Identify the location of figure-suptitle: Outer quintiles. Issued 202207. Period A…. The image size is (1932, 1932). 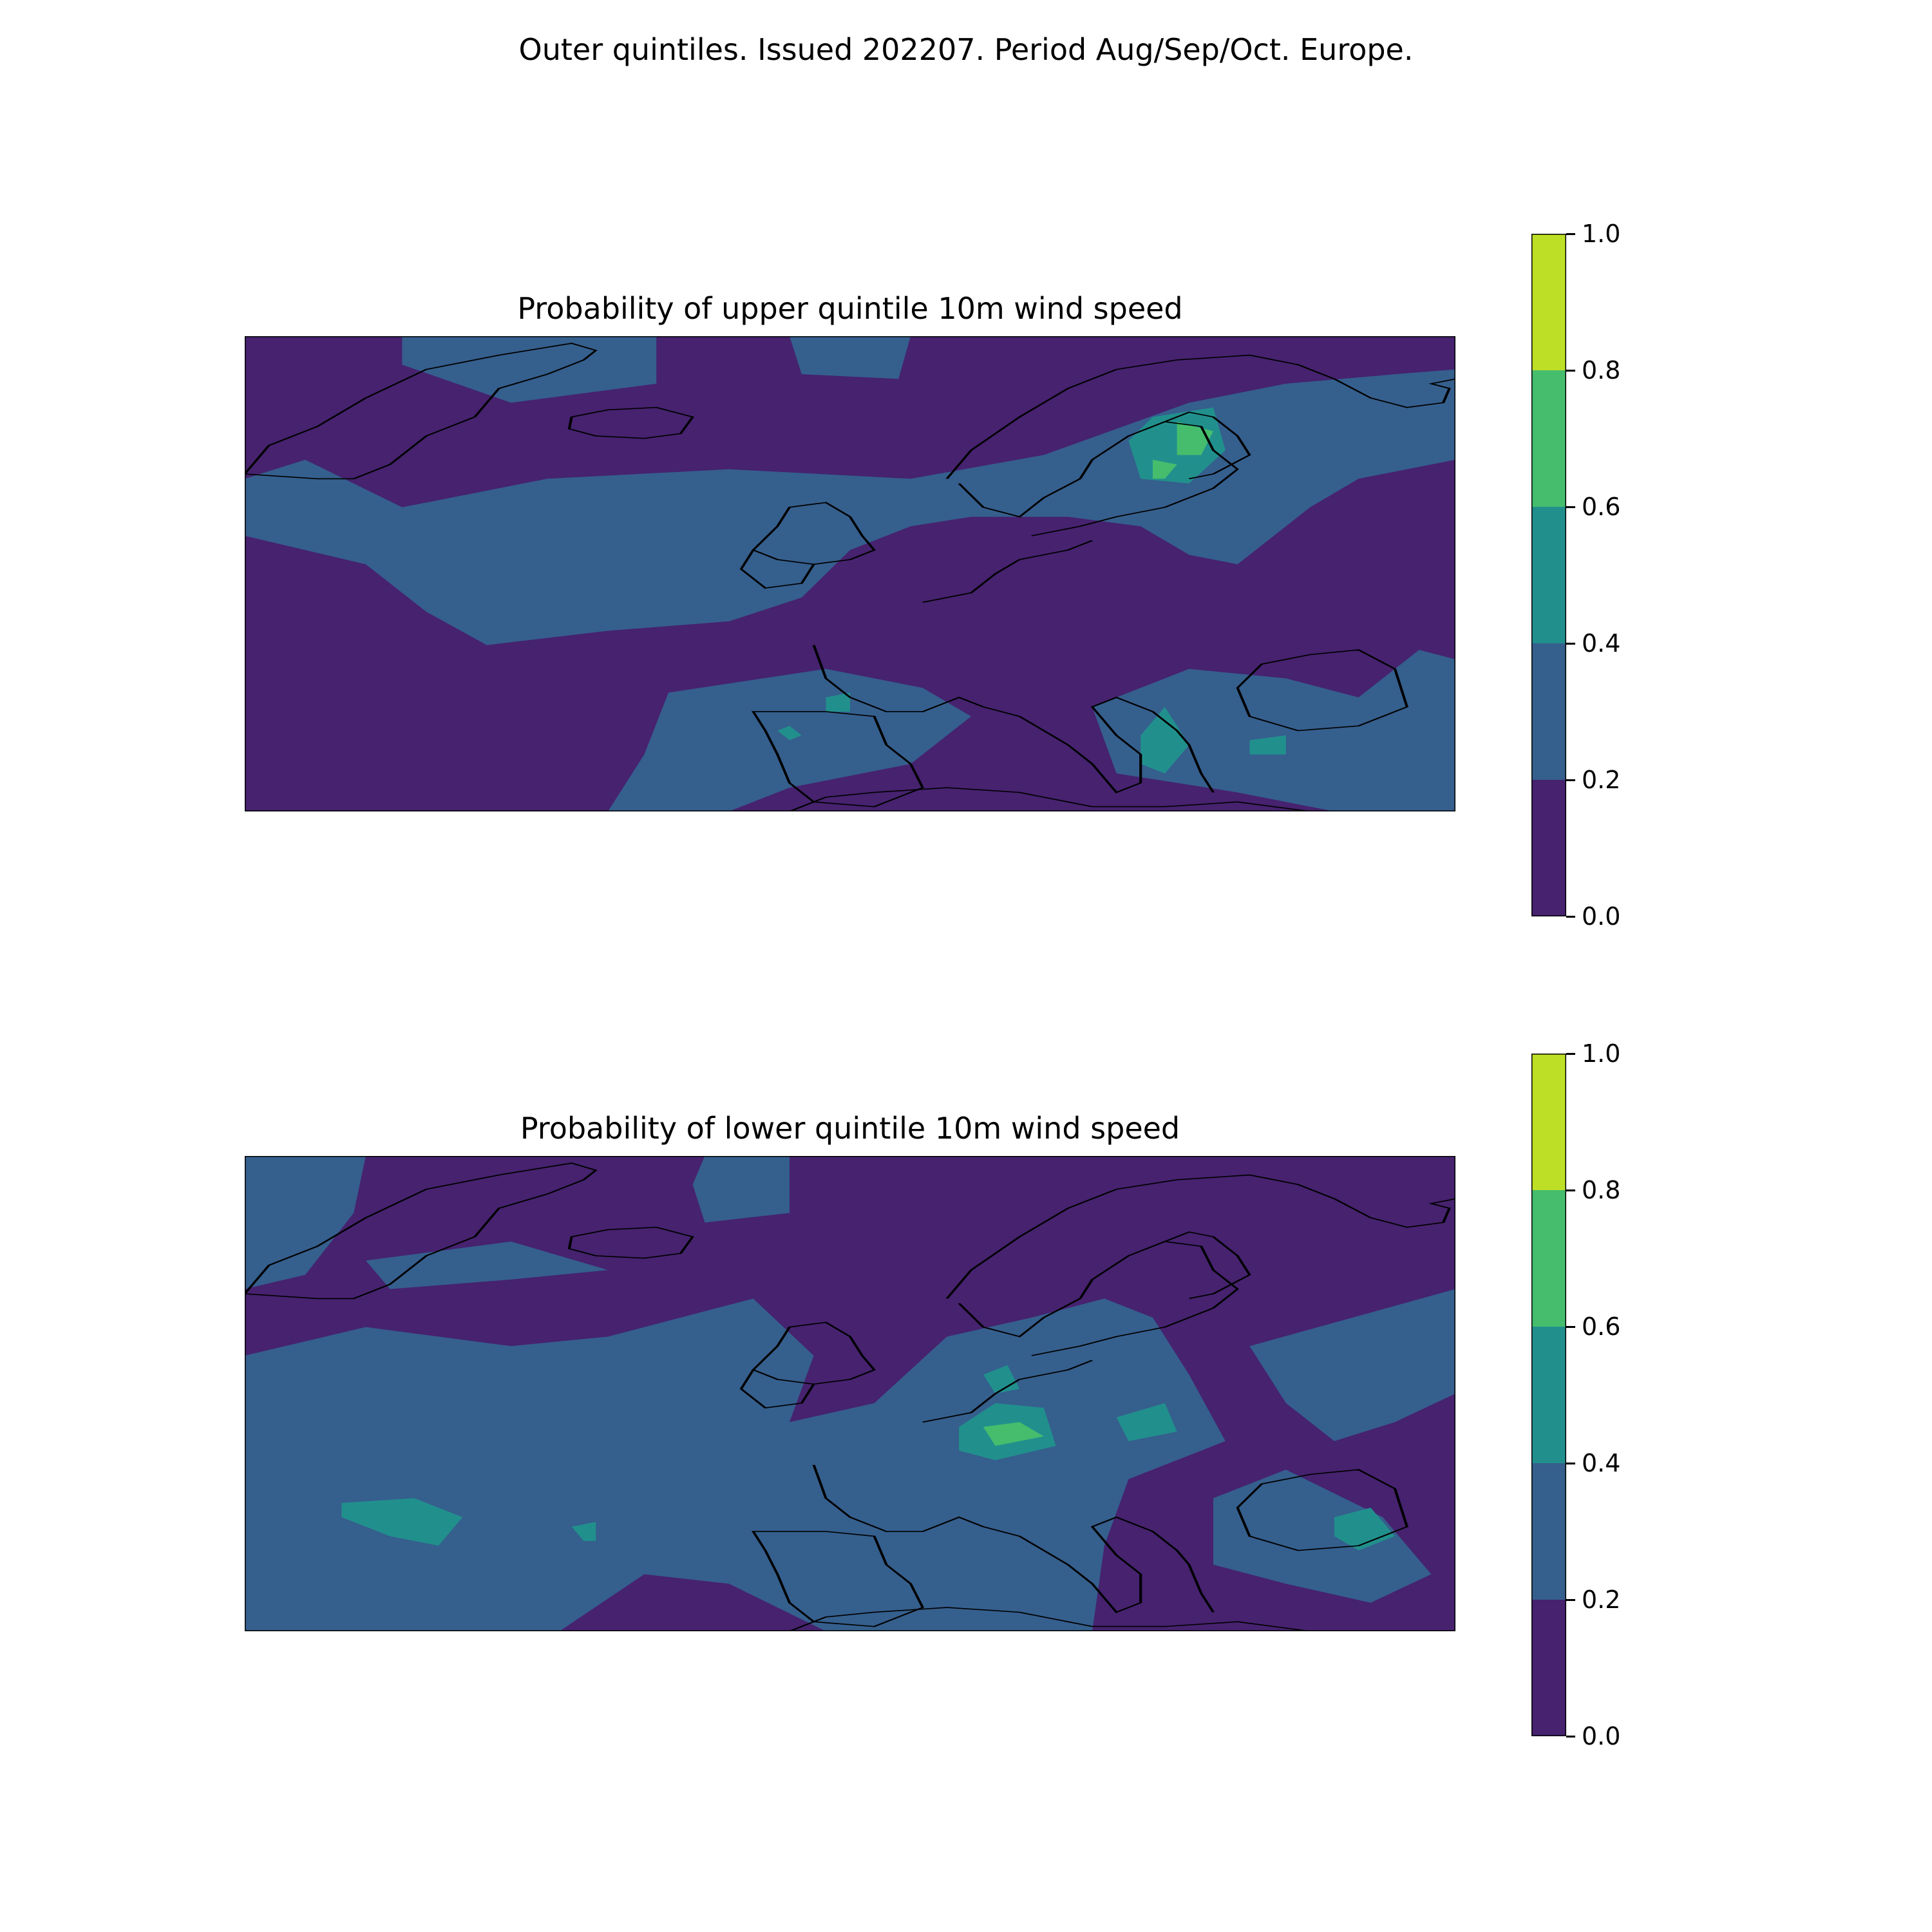
(966, 50).